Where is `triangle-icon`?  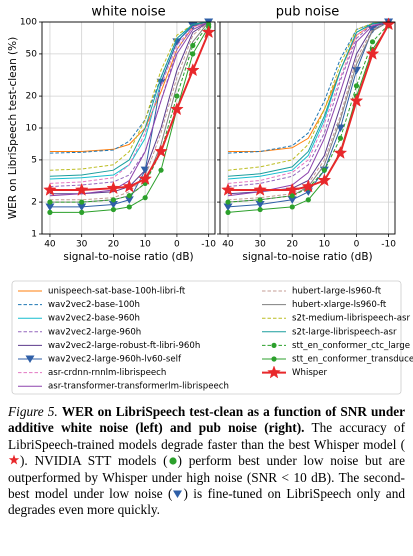
triangle-icon is located at coordinates (178, 494).